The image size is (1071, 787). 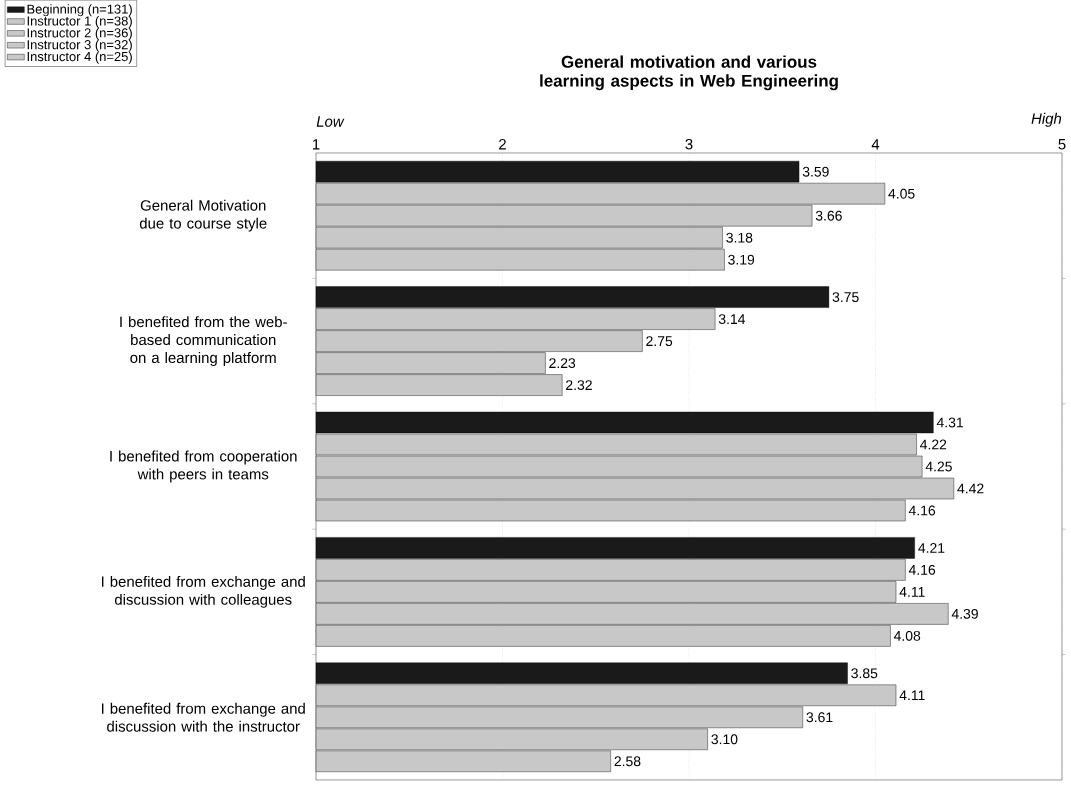 I want to click on legend-label: Beginning (n=131), so click(x=79, y=10).